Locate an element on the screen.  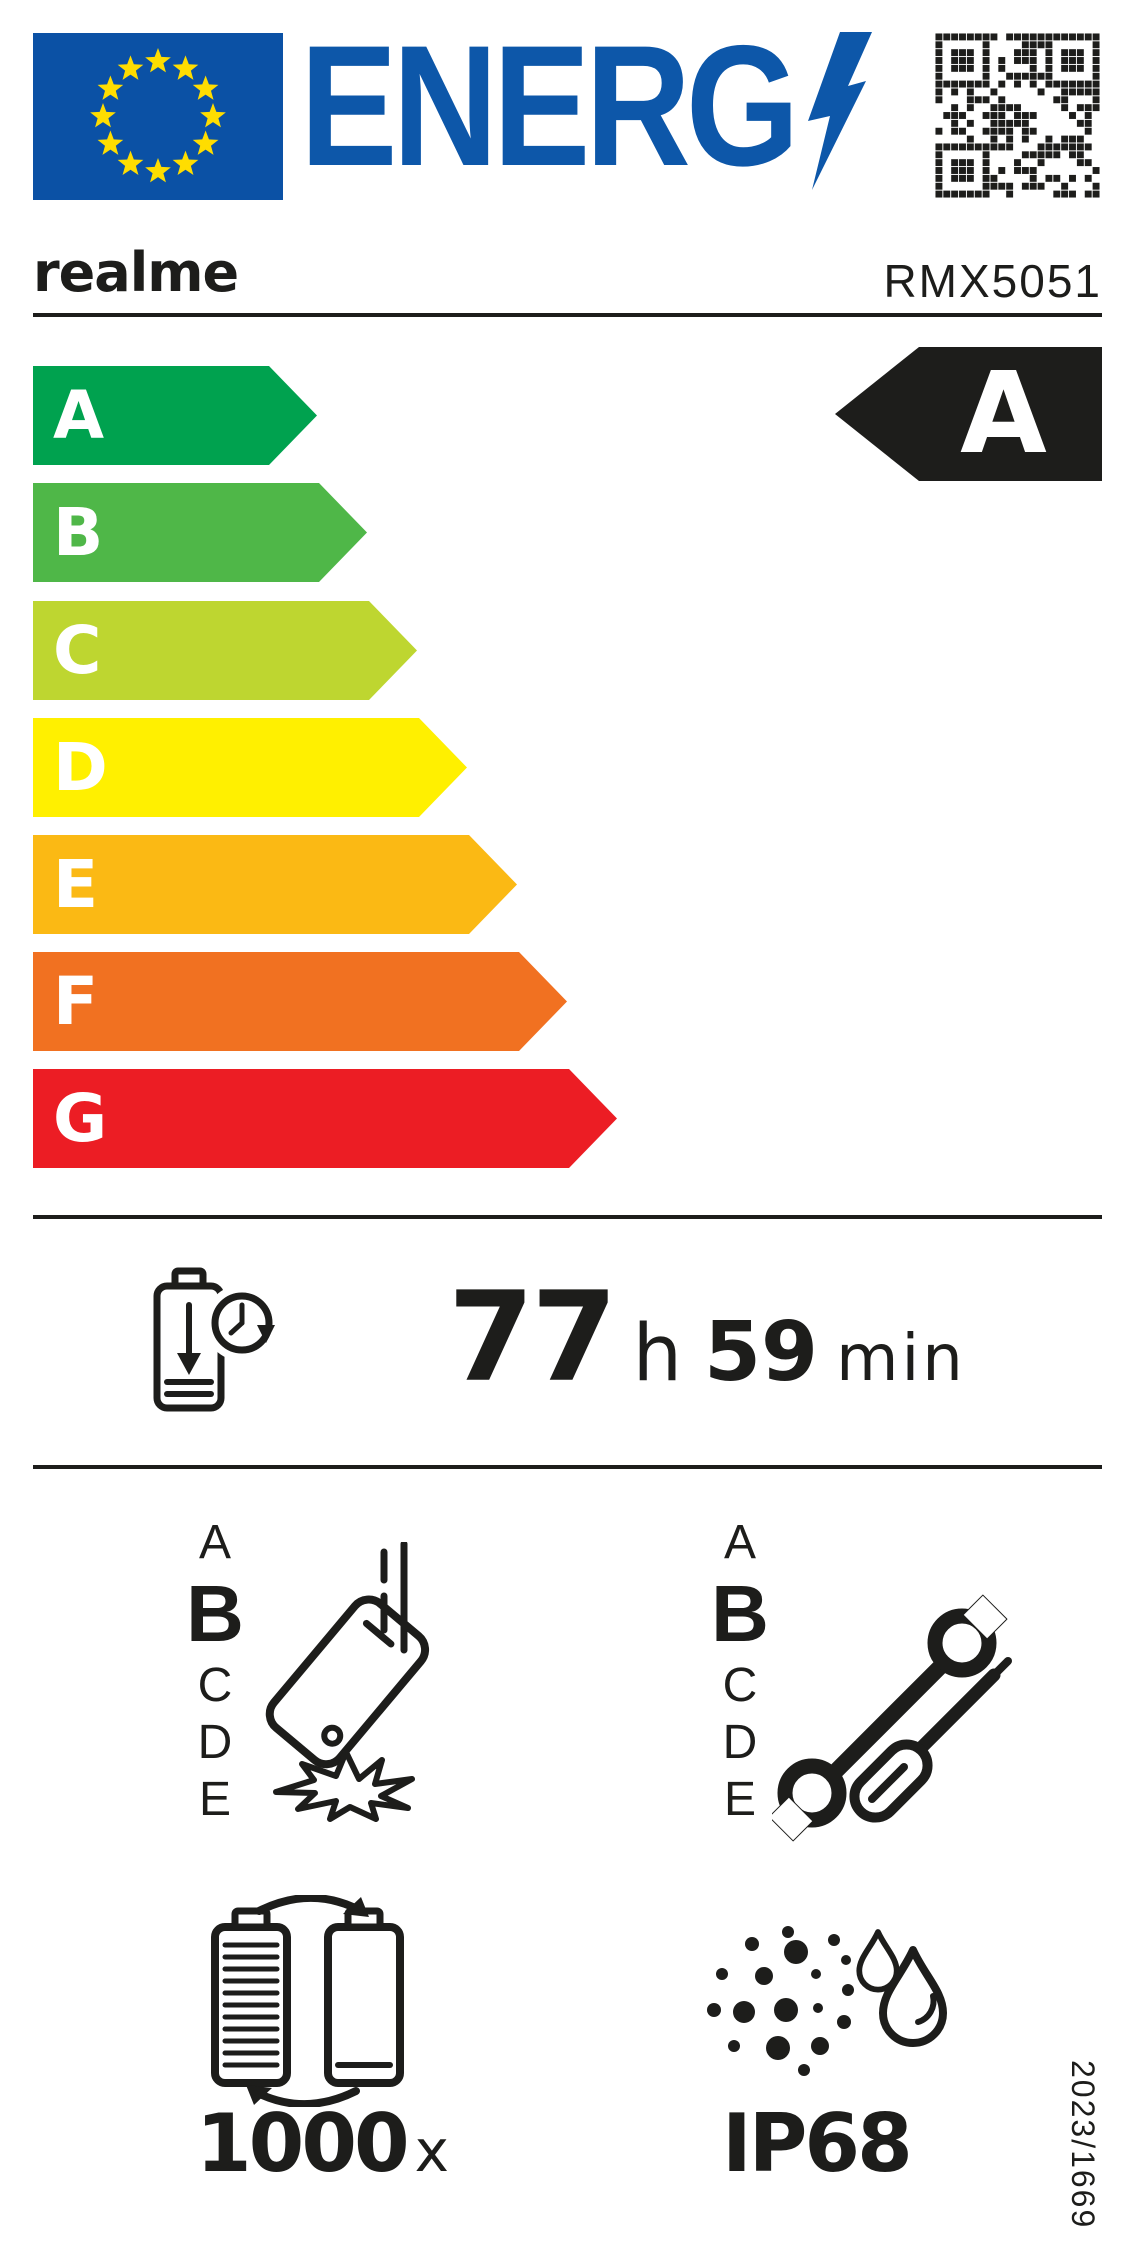
battery-endurance-icon is located at coordinates (214, 1339).